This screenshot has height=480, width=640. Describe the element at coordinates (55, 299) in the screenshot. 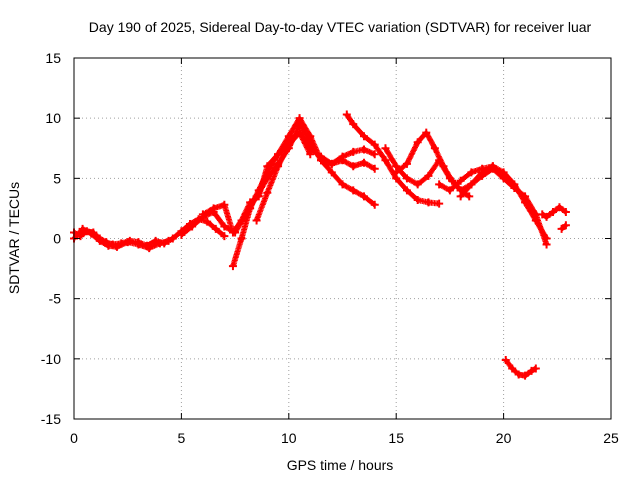

I see `y-tick-label: -5` at that location.